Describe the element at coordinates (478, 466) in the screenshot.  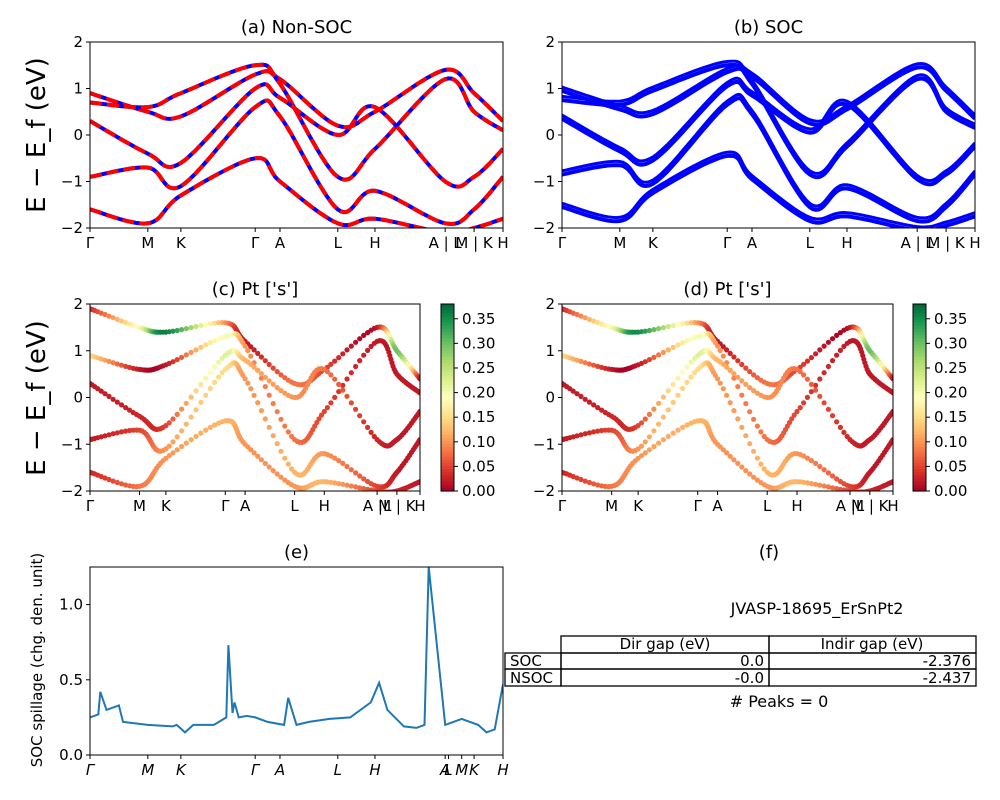
I see `colorbar-tick-label: 0.05` at that location.